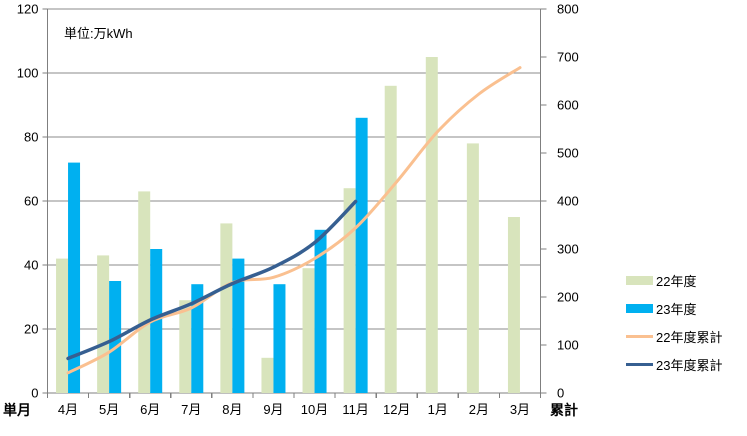 Image resolution: width=747 pixels, height=436 pixels. What do you see at coordinates (639, 308) in the screenshot?
I see `legend-swatch-23nendo` at bounding box center [639, 308].